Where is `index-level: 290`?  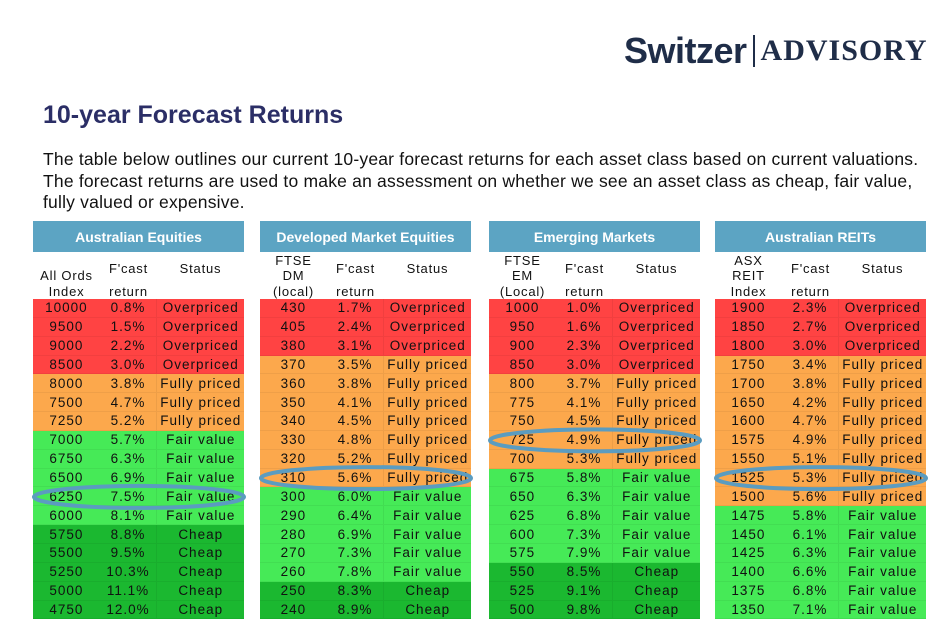 index-level: 290 is located at coordinates (293, 515).